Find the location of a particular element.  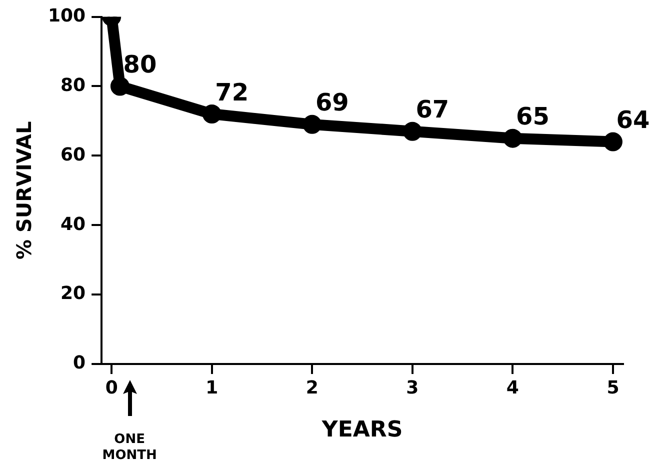

text: ONE MONTH is located at coordinates (129, 447).